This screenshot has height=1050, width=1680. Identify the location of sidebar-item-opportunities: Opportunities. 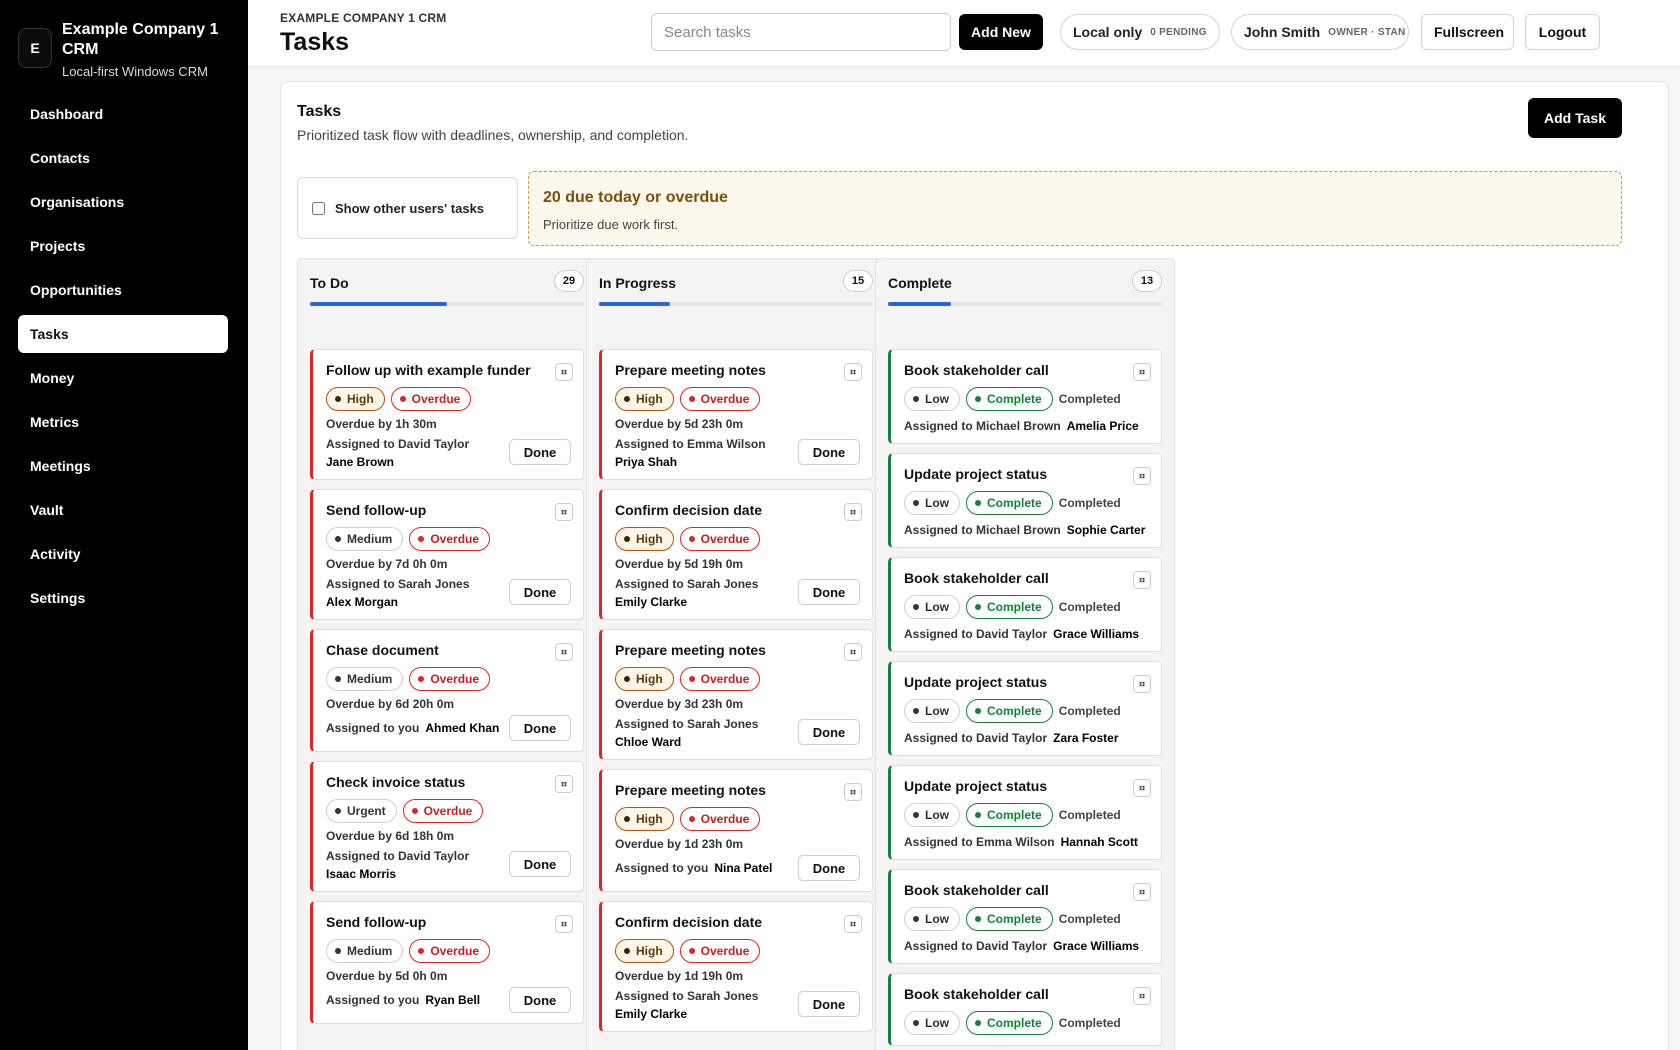
(76, 290).